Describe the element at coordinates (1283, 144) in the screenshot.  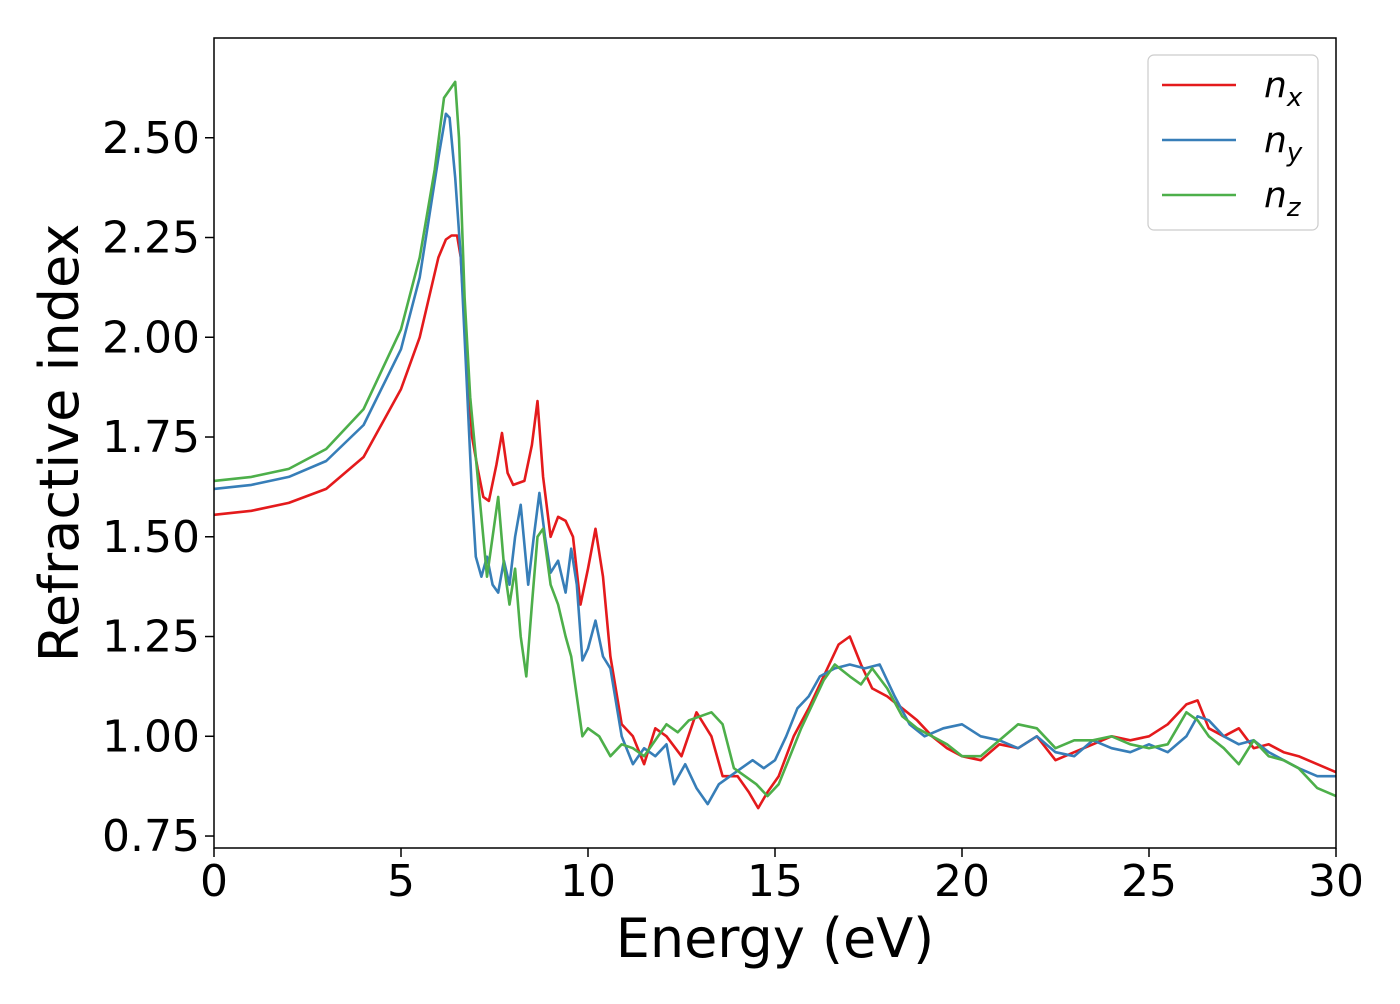
I see `legend-label-y: ny` at that location.